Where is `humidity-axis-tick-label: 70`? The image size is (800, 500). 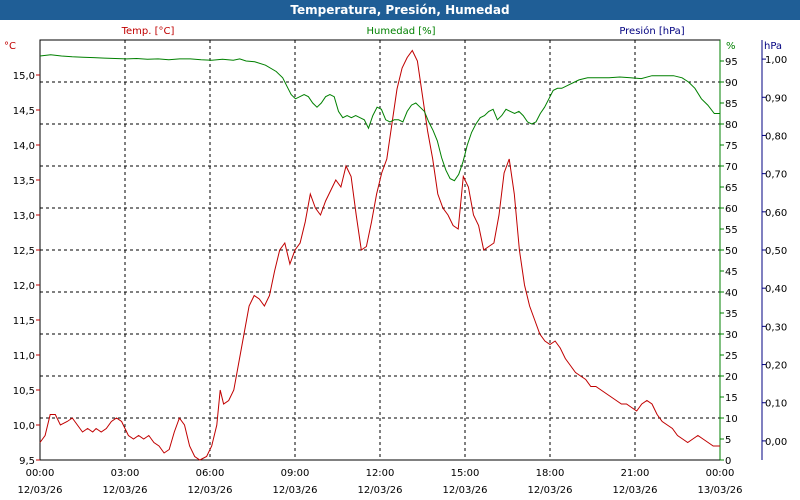 humidity-axis-tick-label: 70 is located at coordinates (731, 167).